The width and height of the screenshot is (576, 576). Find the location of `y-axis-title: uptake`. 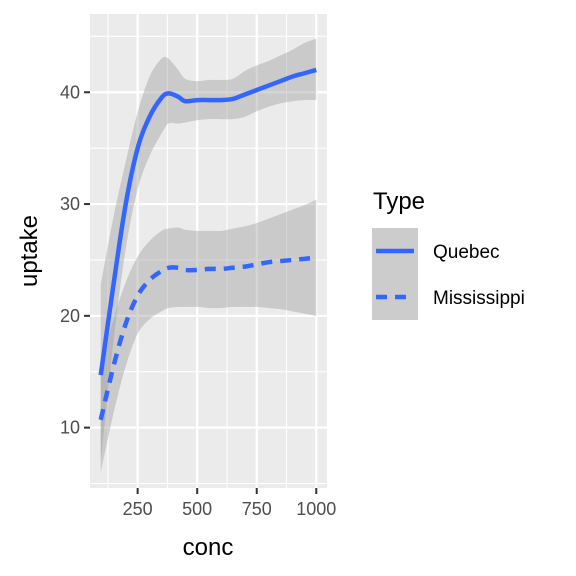

y-axis-title: uptake is located at coordinates (29, 251).